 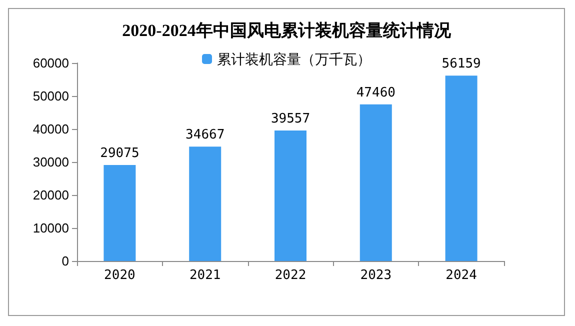 What do you see at coordinates (120, 275) in the screenshot?
I see `x-tick-label: 2020` at bounding box center [120, 275].